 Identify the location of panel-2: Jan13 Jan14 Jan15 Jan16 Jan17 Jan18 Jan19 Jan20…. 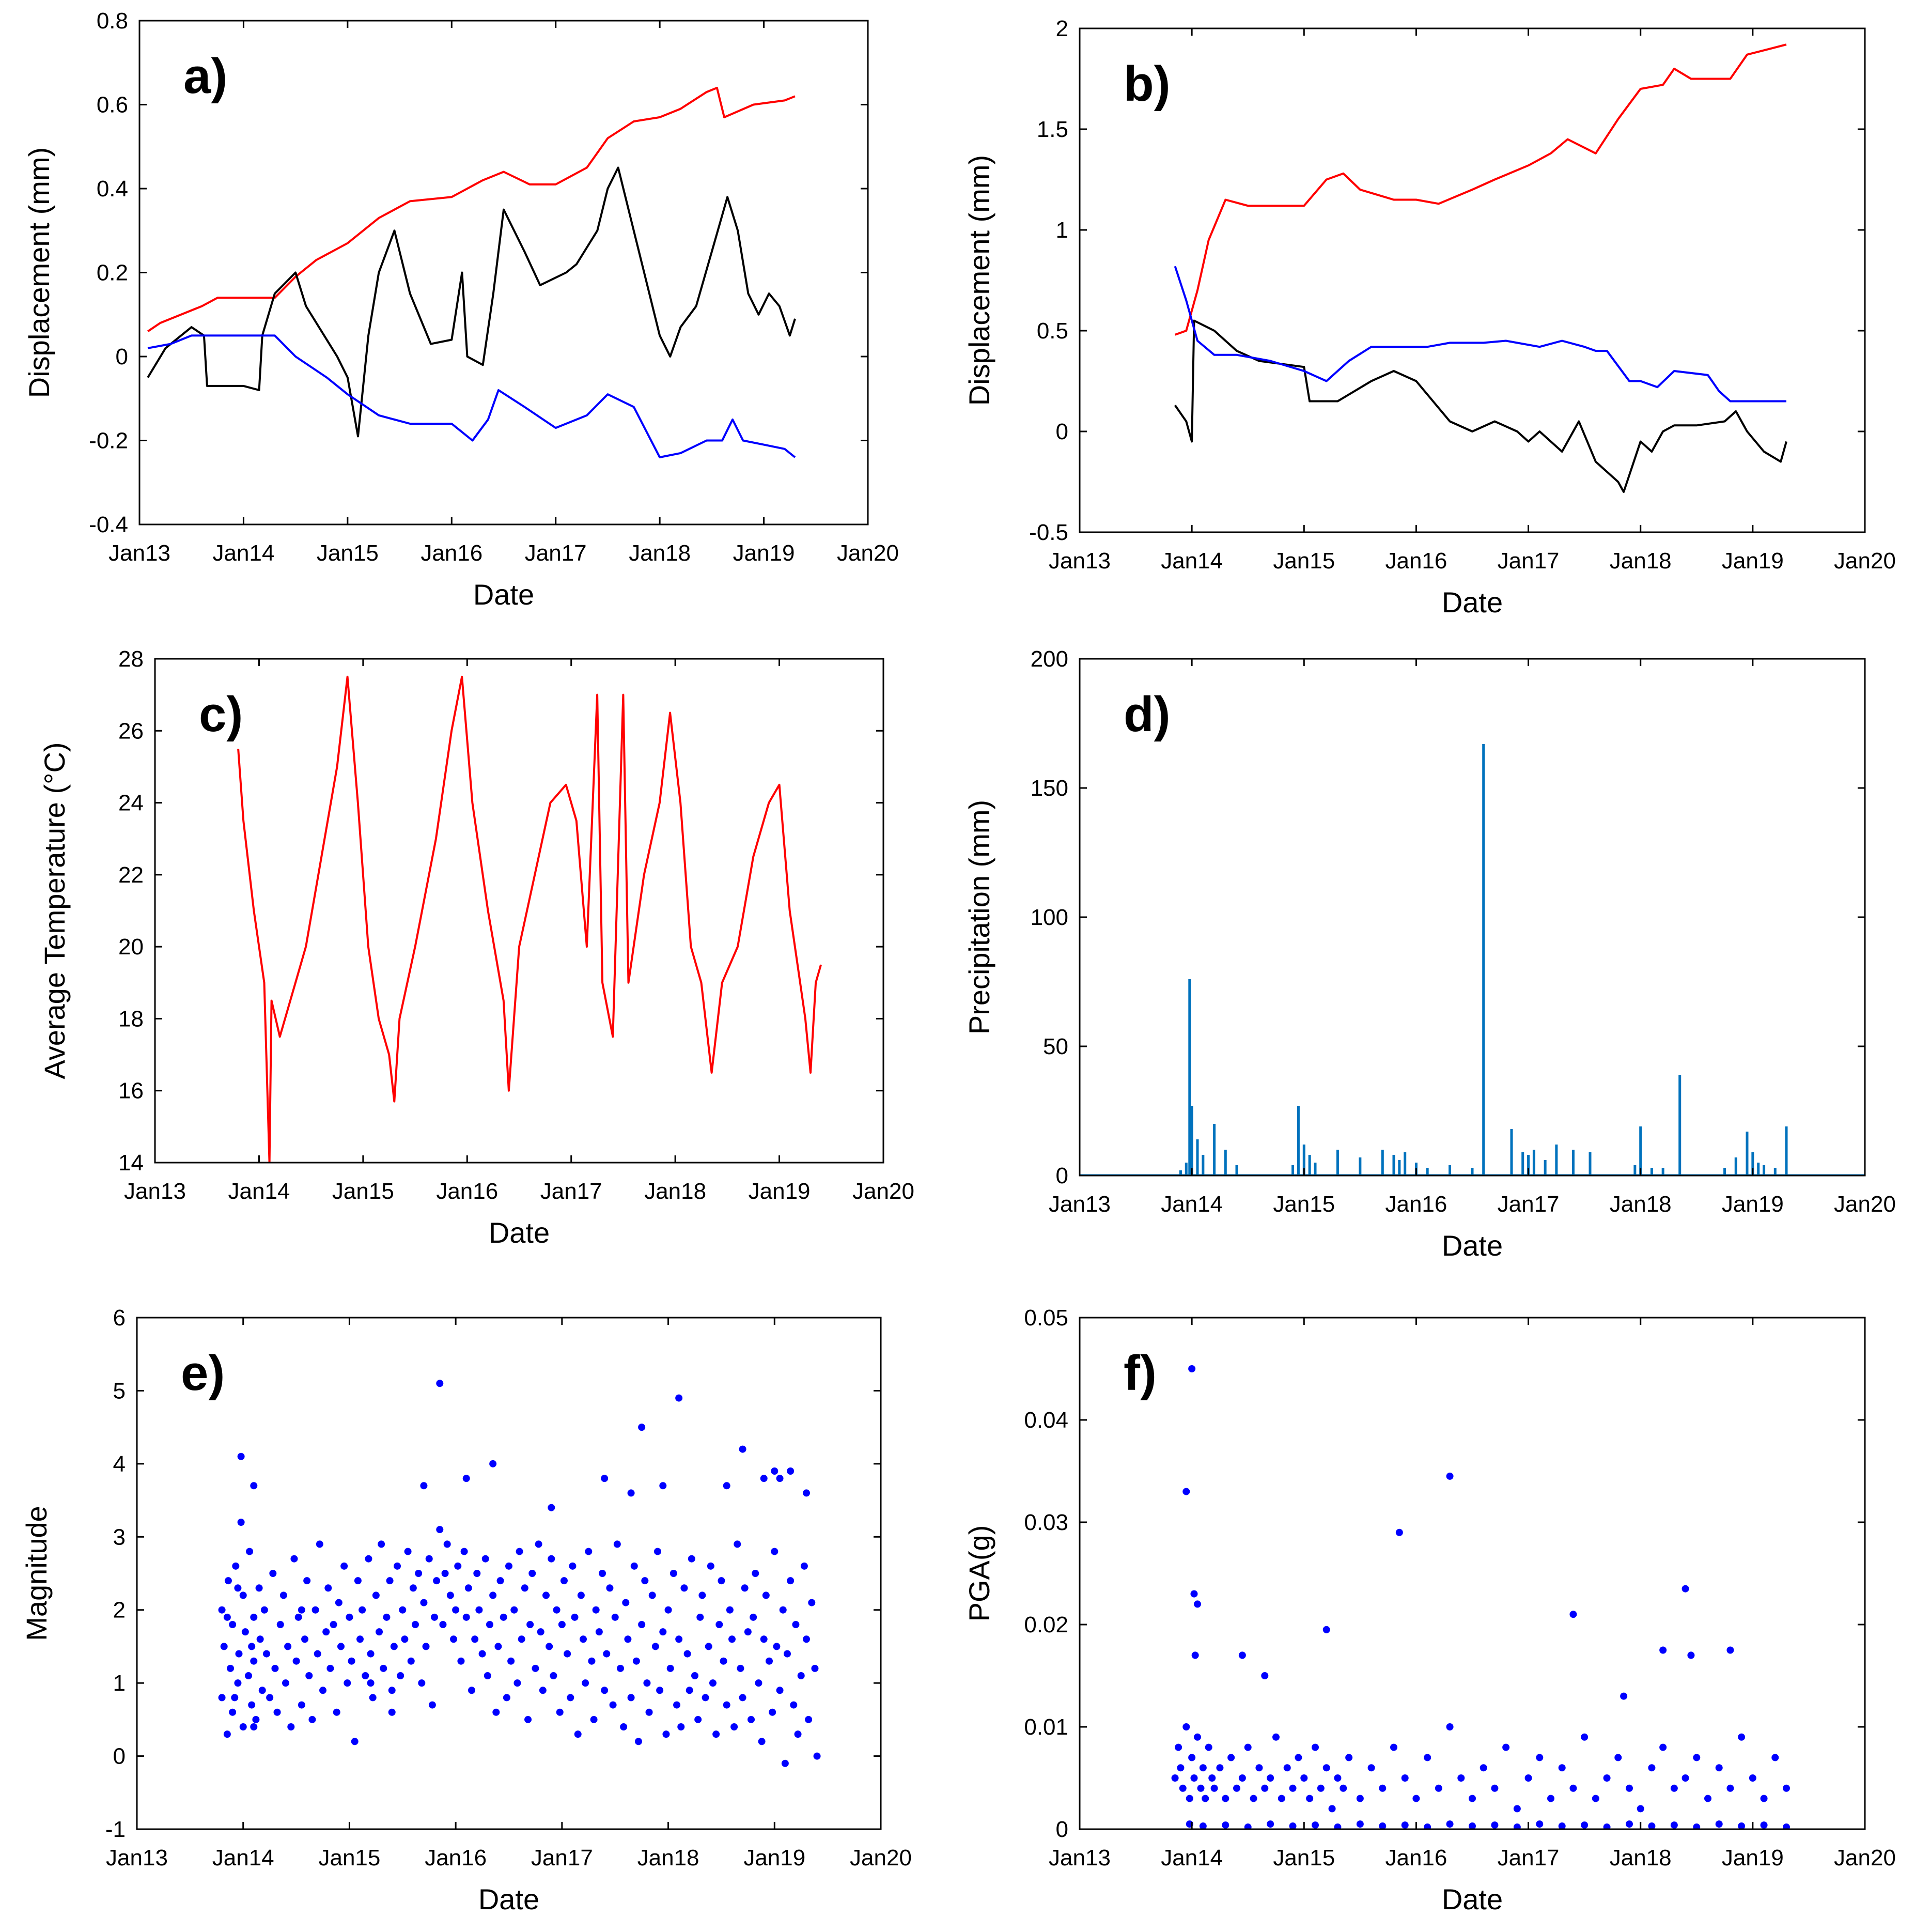
(476, 947).